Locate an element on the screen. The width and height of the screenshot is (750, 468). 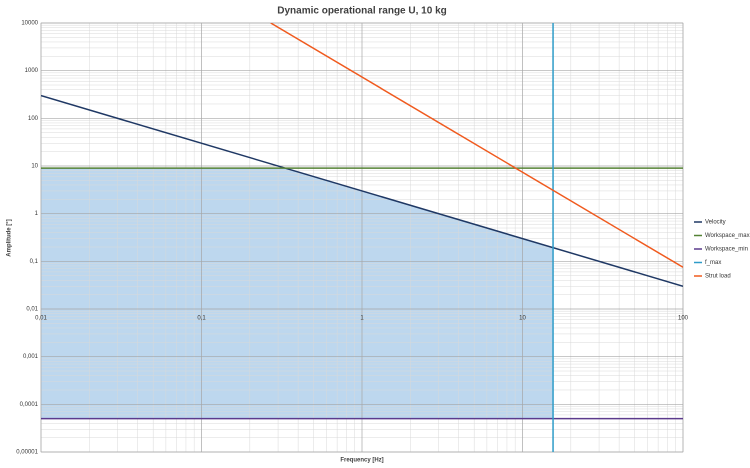
x-tick-label: 10 is located at coordinates (522, 319).